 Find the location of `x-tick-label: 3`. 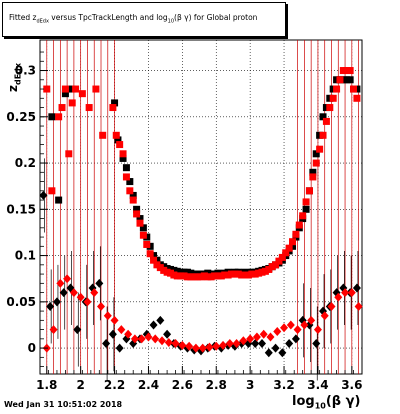

x-tick-label: 3 is located at coordinates (250, 385).